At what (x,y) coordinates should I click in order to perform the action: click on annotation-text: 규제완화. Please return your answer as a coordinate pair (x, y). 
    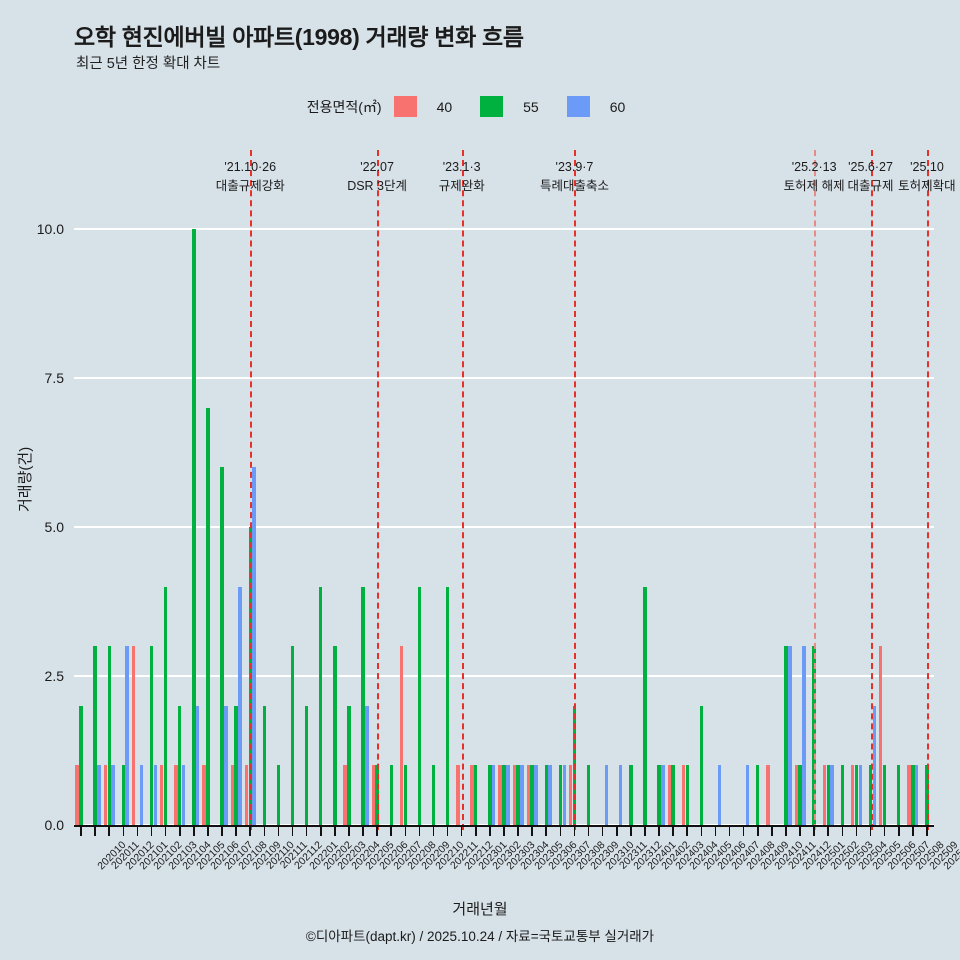
    Looking at the image, I should click on (461, 185).